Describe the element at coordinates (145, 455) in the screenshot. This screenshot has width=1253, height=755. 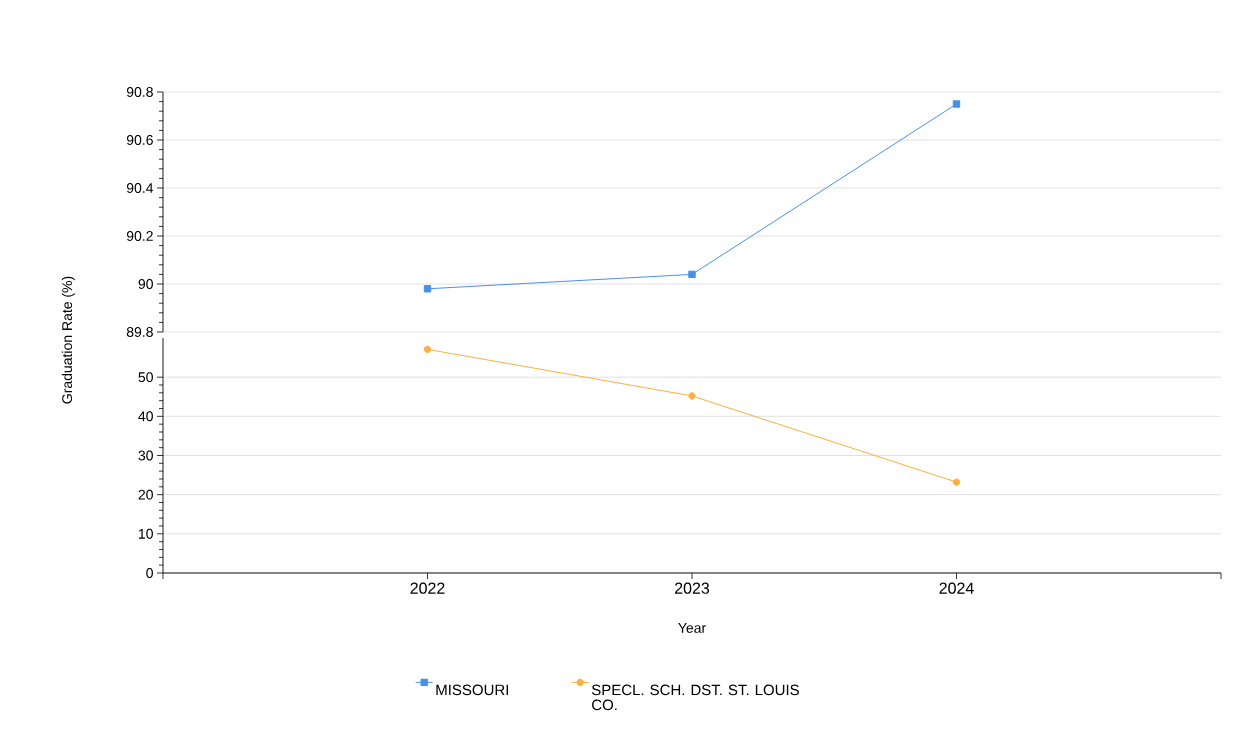
I see `y-tick-label: 30` at that location.